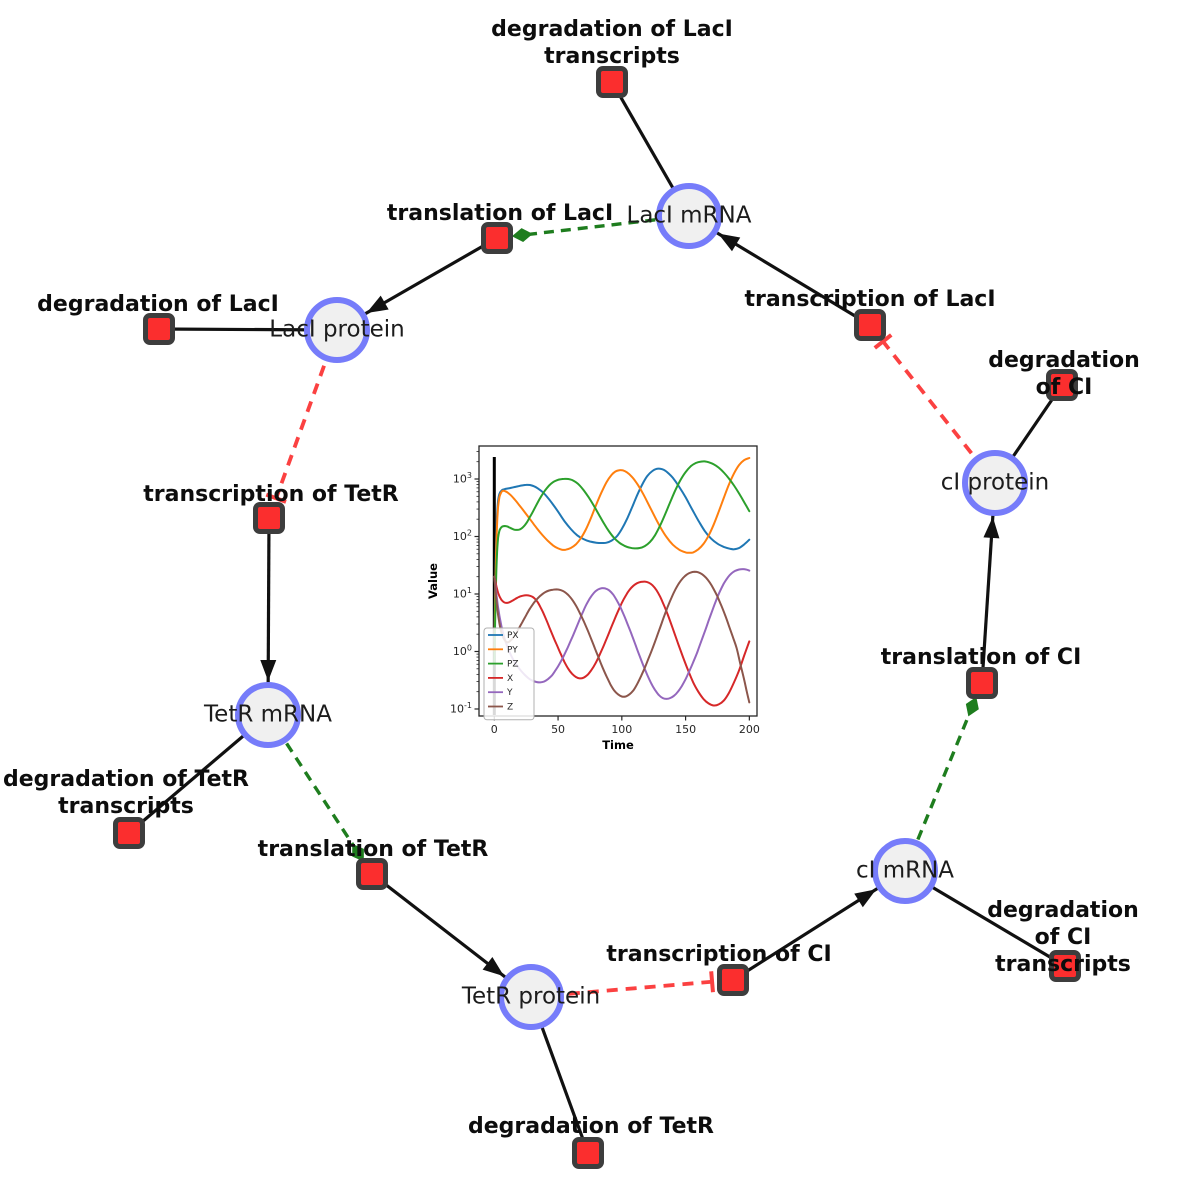  What do you see at coordinates (248, 329) in the screenshot?
I see `edge-lacI_protein-deg_lacI-consumption` at bounding box center [248, 329].